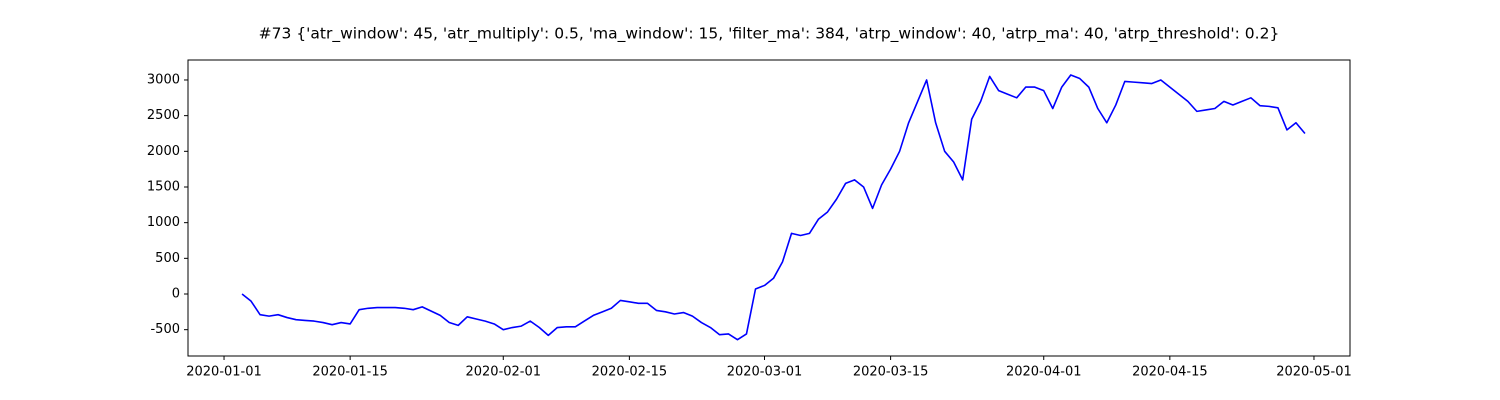 This screenshot has height=400, width=1500. I want to click on x-tick-label: 2020-01-15, so click(350, 372).